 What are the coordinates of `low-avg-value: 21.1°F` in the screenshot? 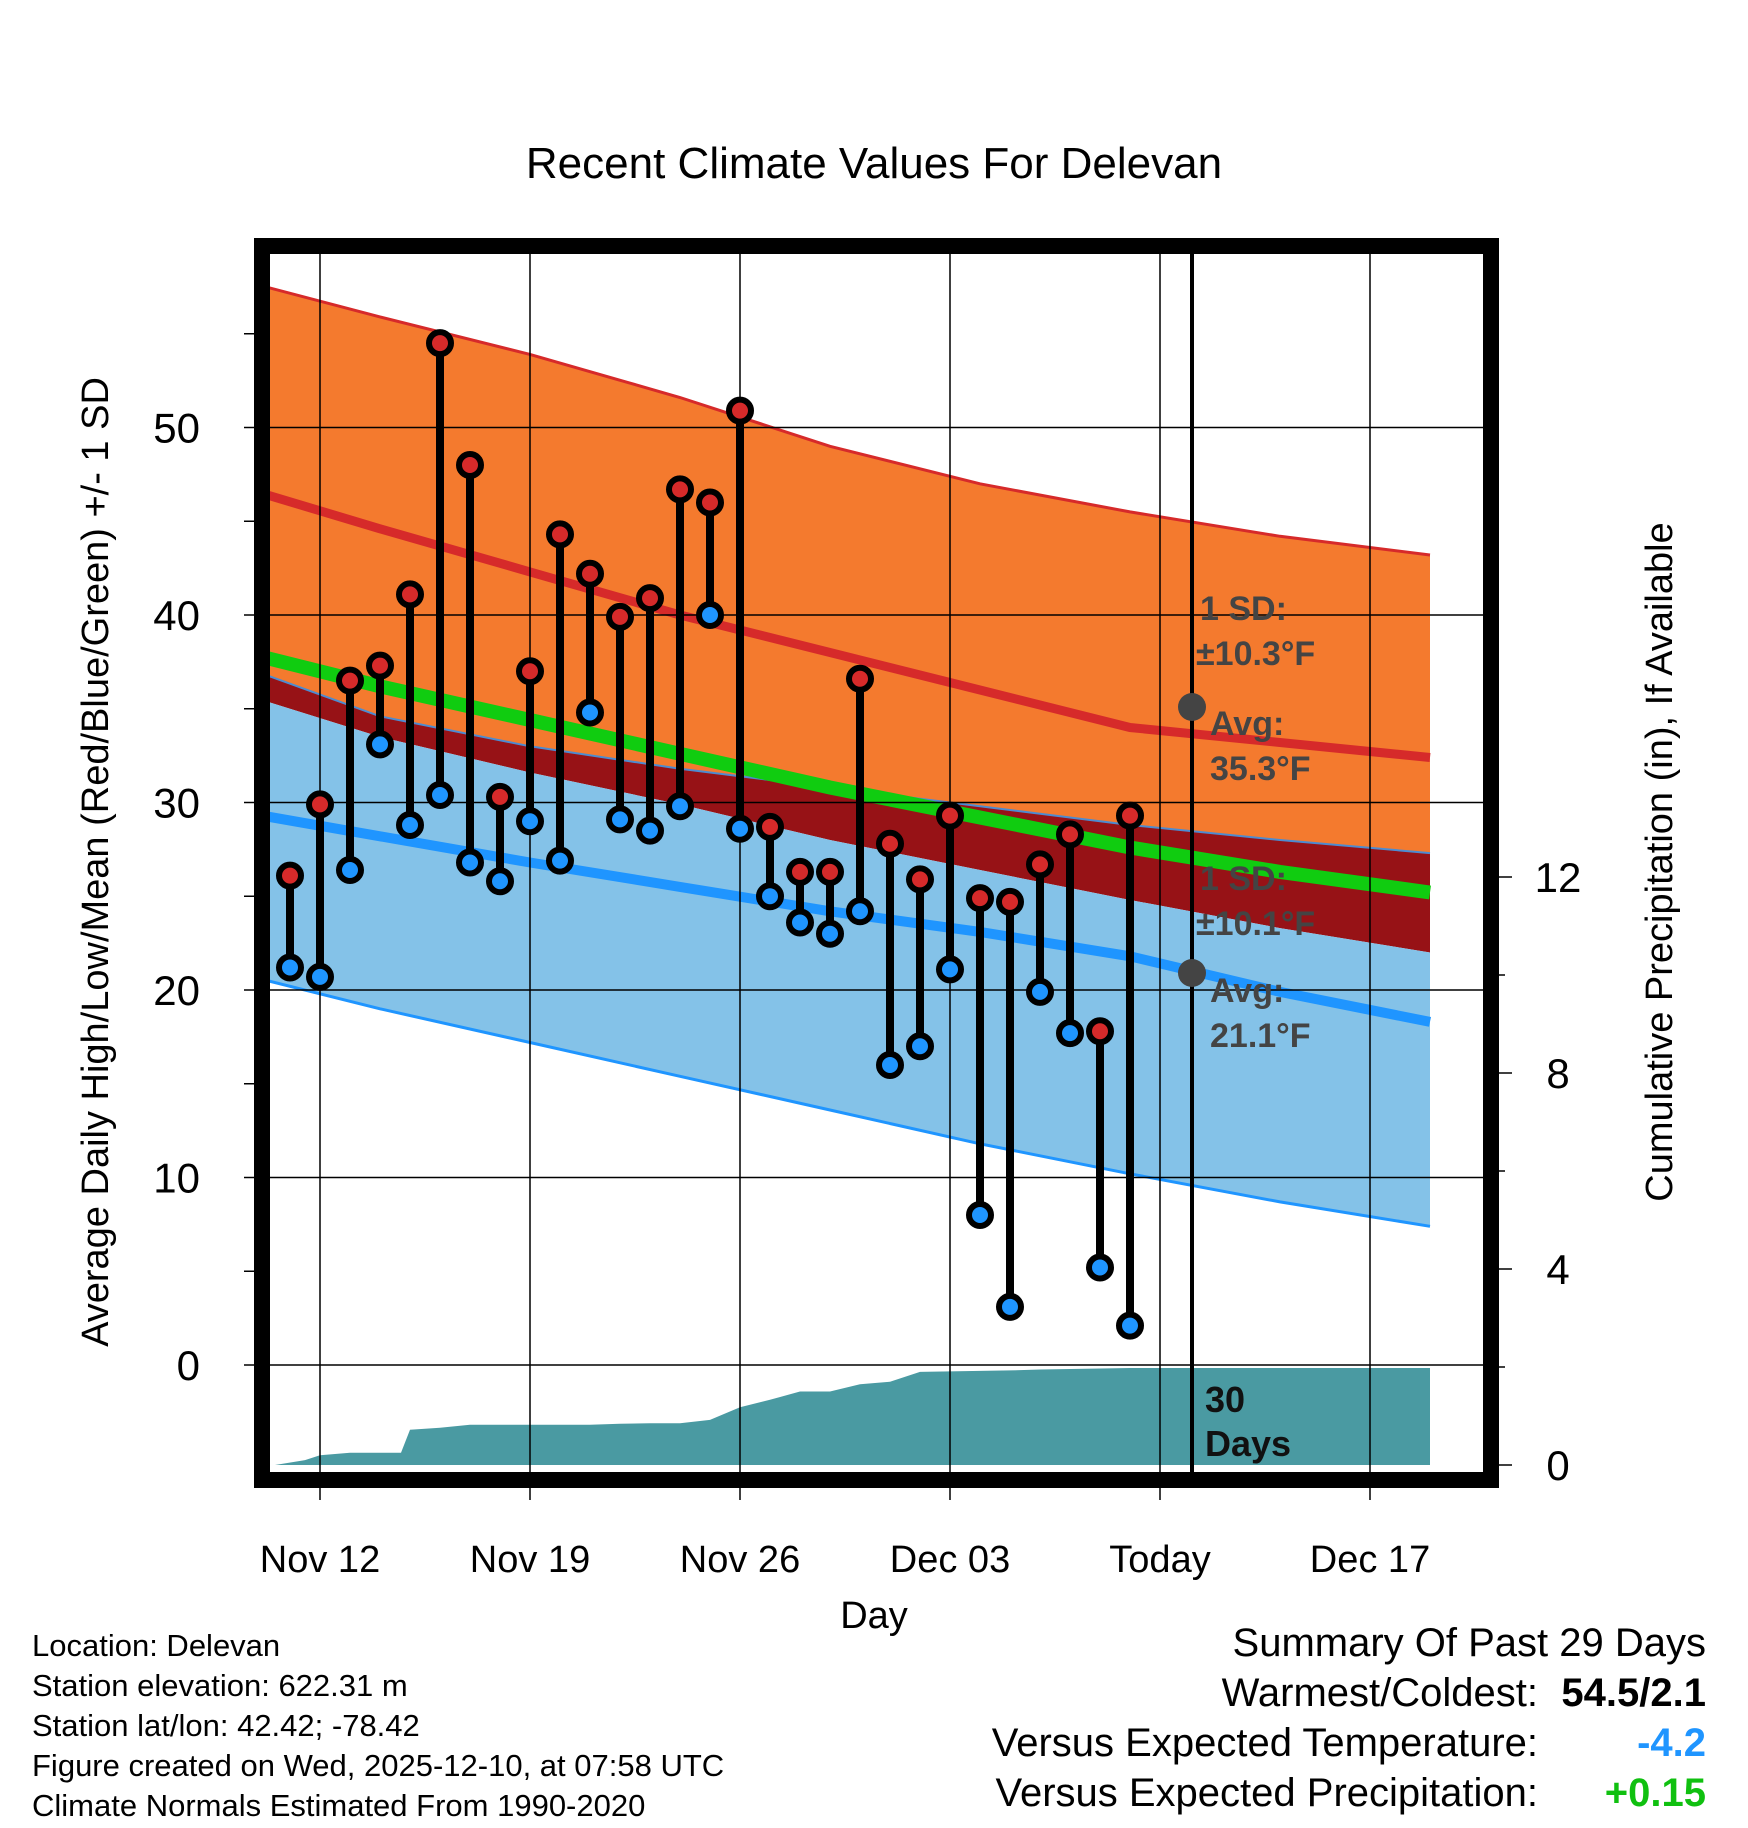 It's located at (1260, 1036).